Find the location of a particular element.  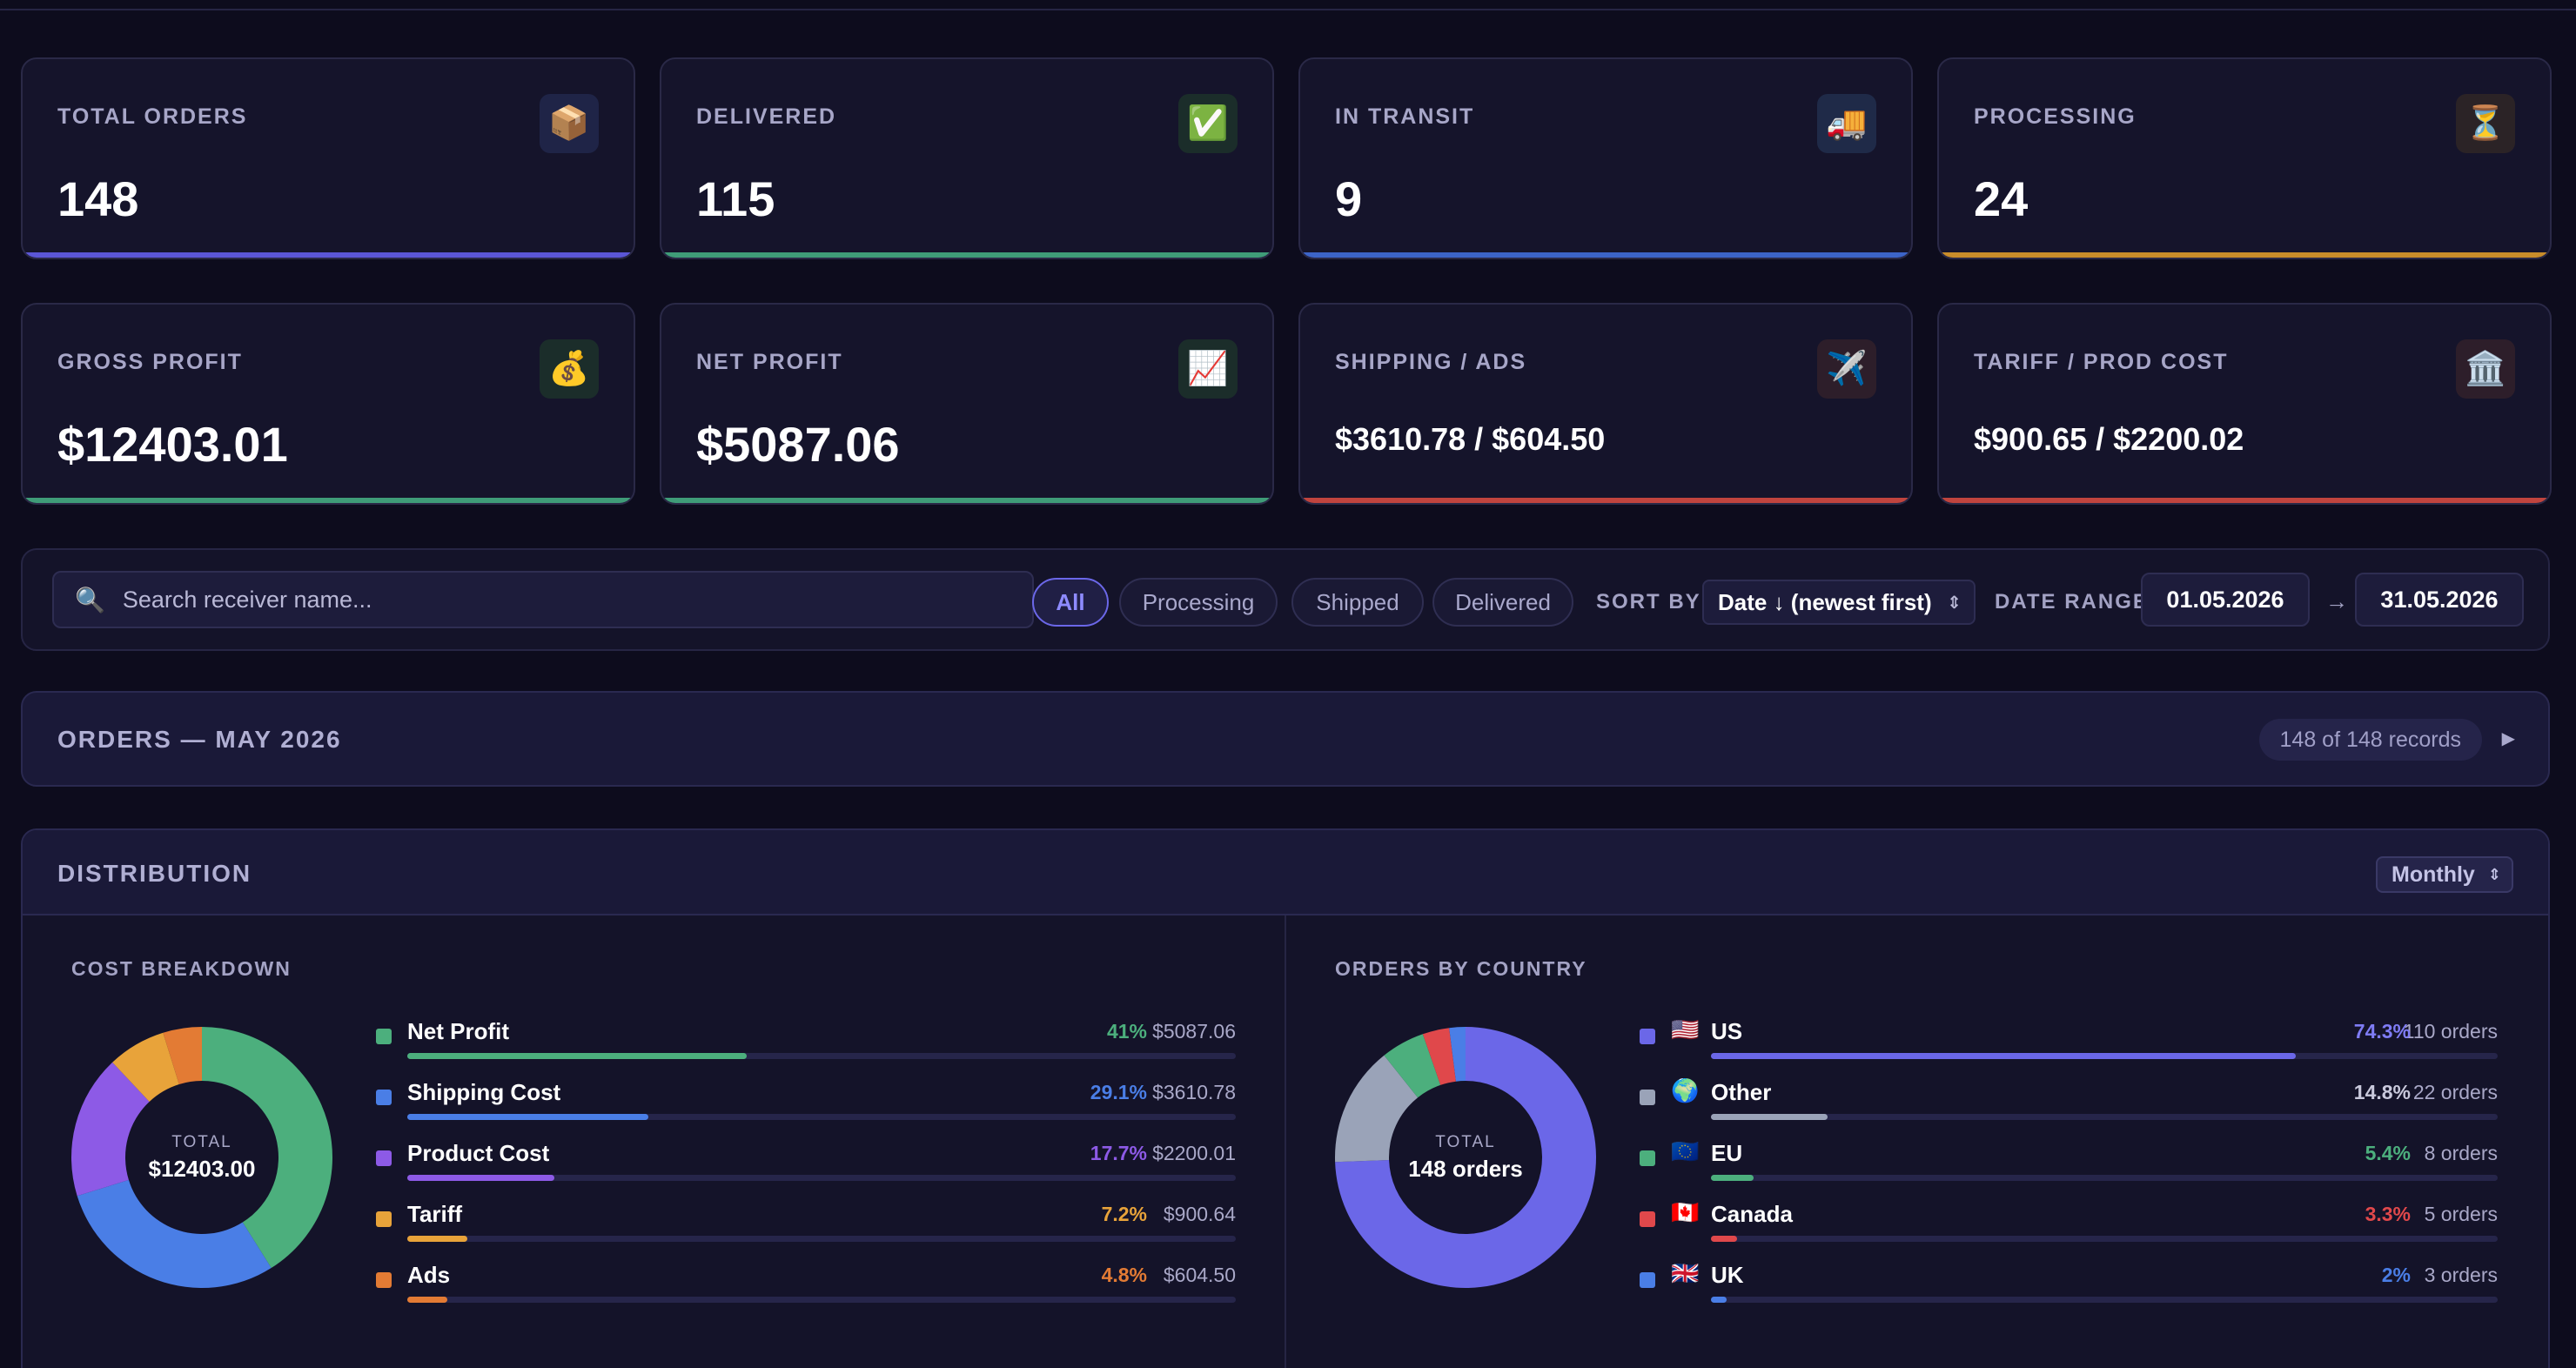

date-to-input: 31.05.2026 is located at coordinates (2439, 600).